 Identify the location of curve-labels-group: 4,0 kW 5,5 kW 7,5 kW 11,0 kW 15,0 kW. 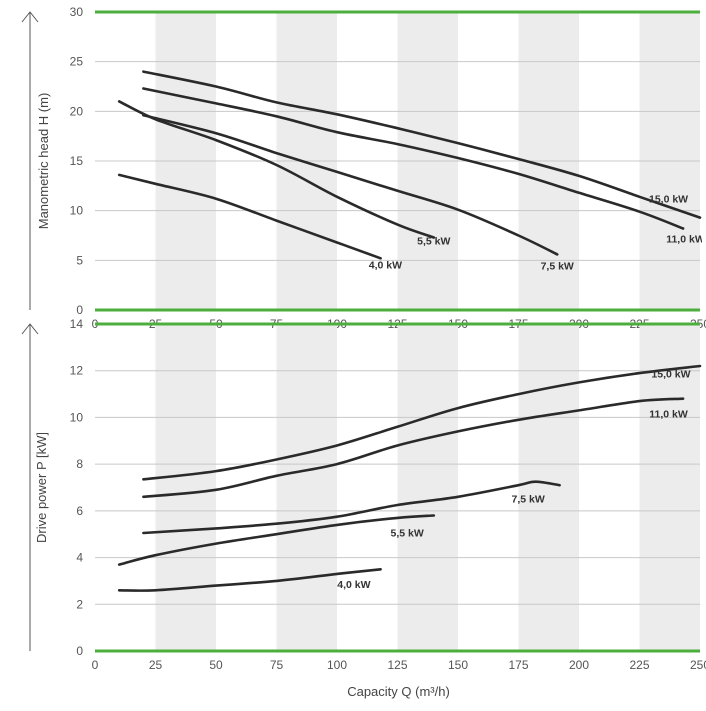
(537, 233).